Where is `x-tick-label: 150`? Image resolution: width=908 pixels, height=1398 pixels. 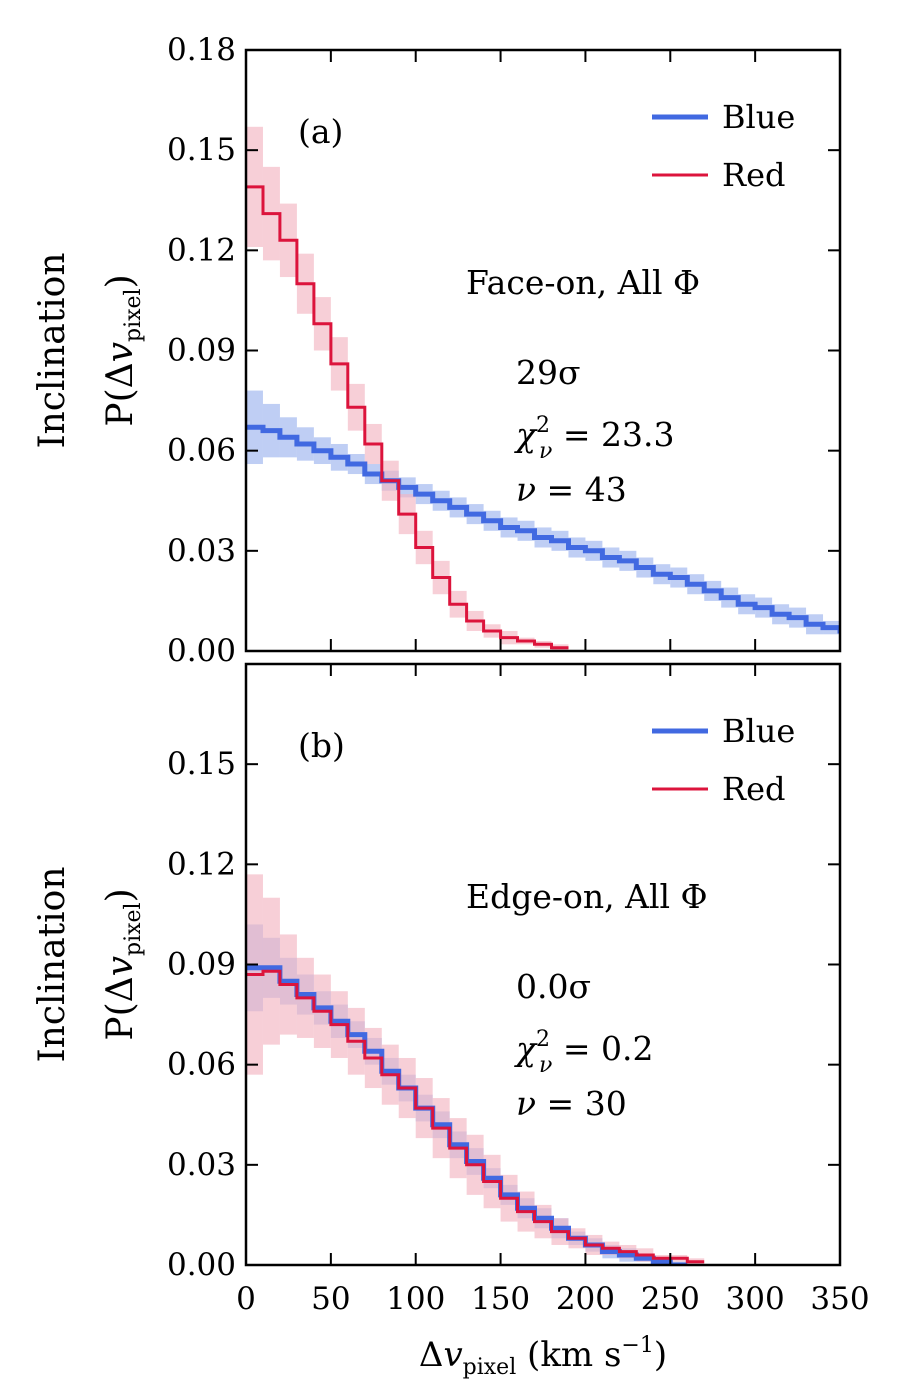 x-tick-label: 150 is located at coordinates (500, 1299).